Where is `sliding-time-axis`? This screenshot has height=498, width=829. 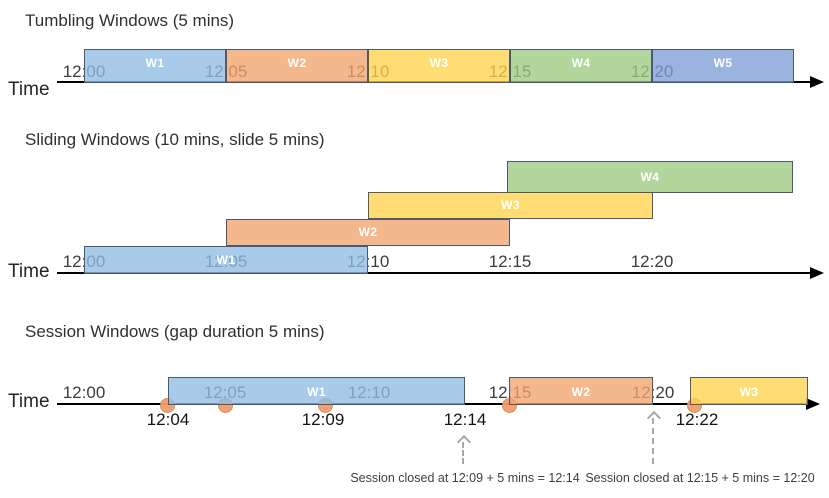
sliding-time-axis is located at coordinates (434, 273).